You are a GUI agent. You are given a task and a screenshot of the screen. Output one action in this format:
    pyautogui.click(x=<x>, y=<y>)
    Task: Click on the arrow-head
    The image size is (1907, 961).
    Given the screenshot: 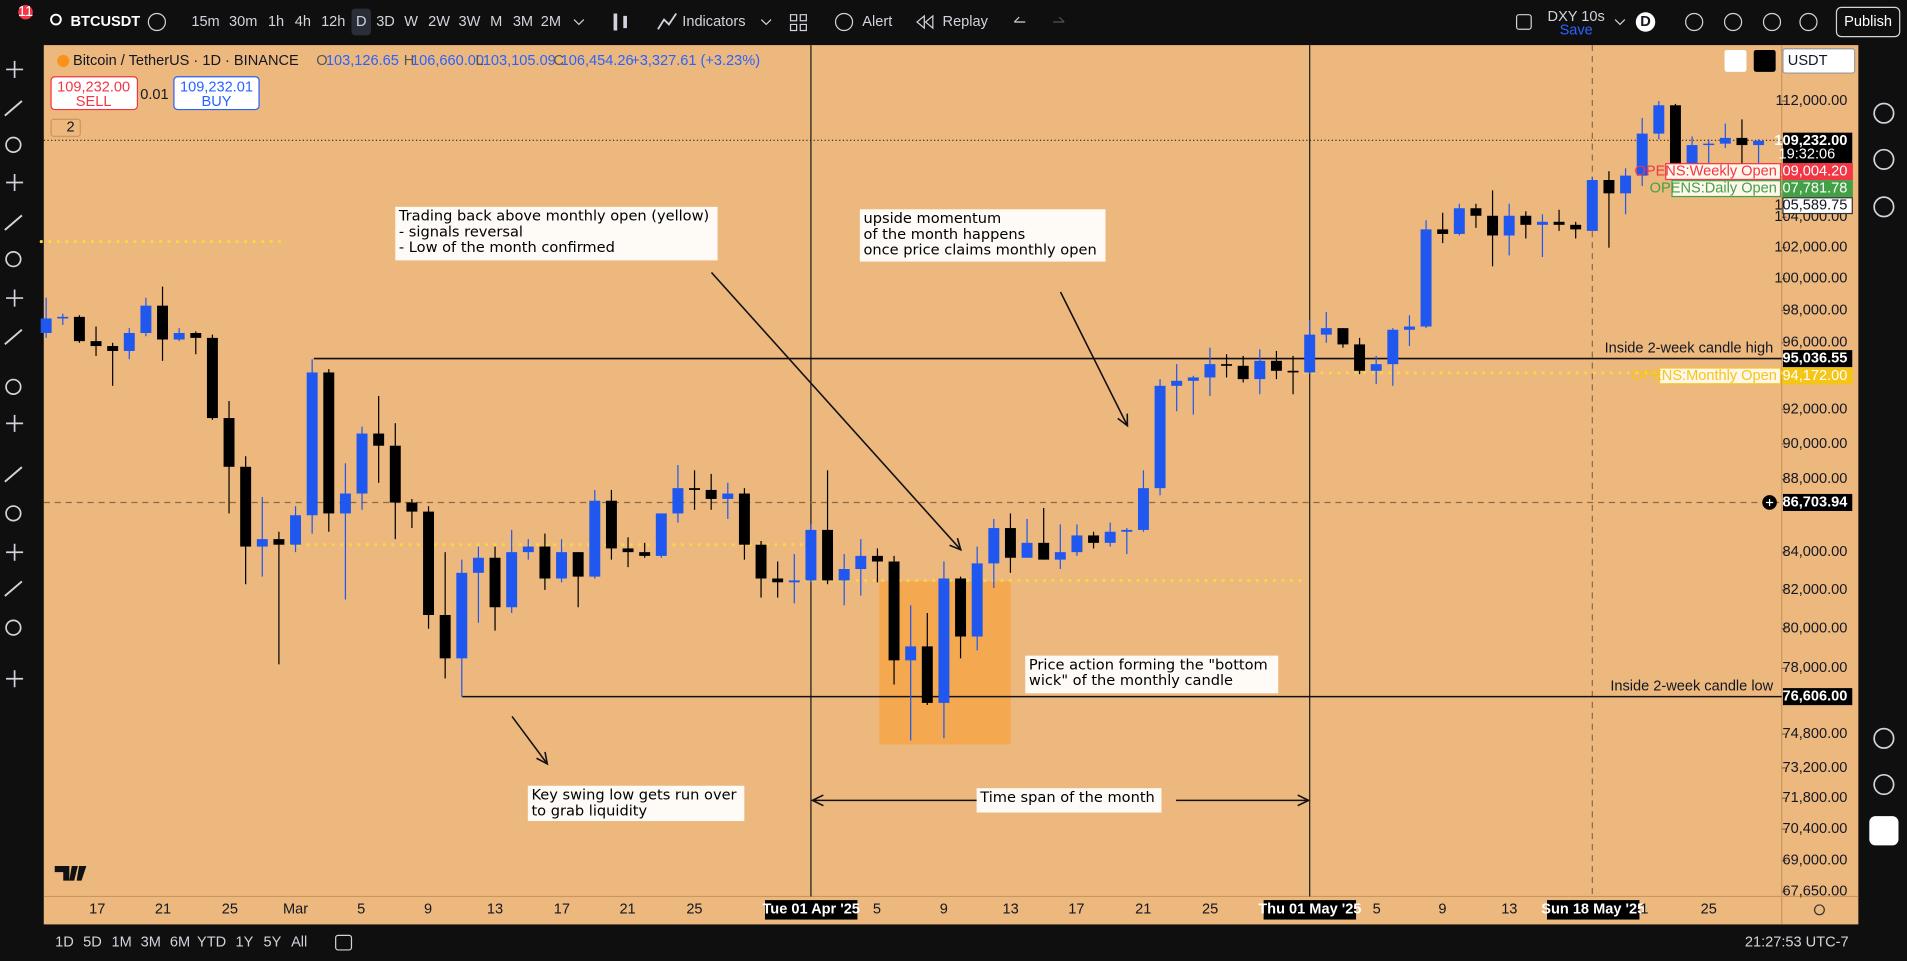 What is the action you would take?
    pyautogui.click(x=1304, y=800)
    